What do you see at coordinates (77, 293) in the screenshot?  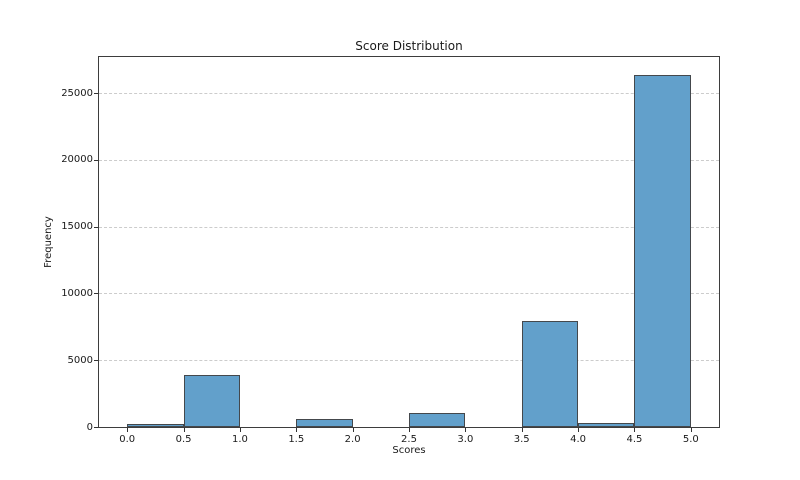 I see `y-tick-label: 10000` at bounding box center [77, 293].